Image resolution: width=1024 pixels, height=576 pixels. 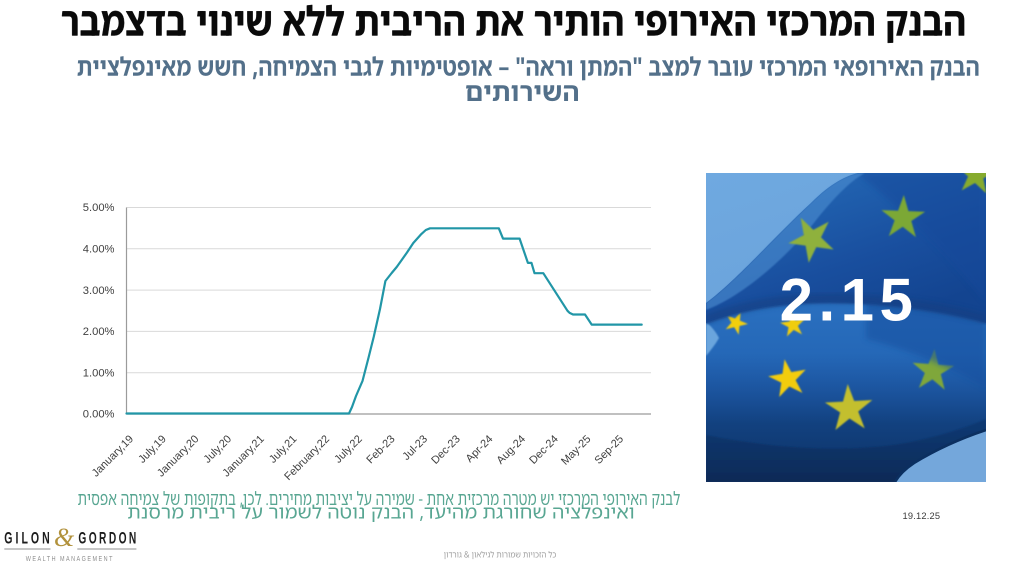 I want to click on svg-text: 3.00%, so click(x=99, y=291).